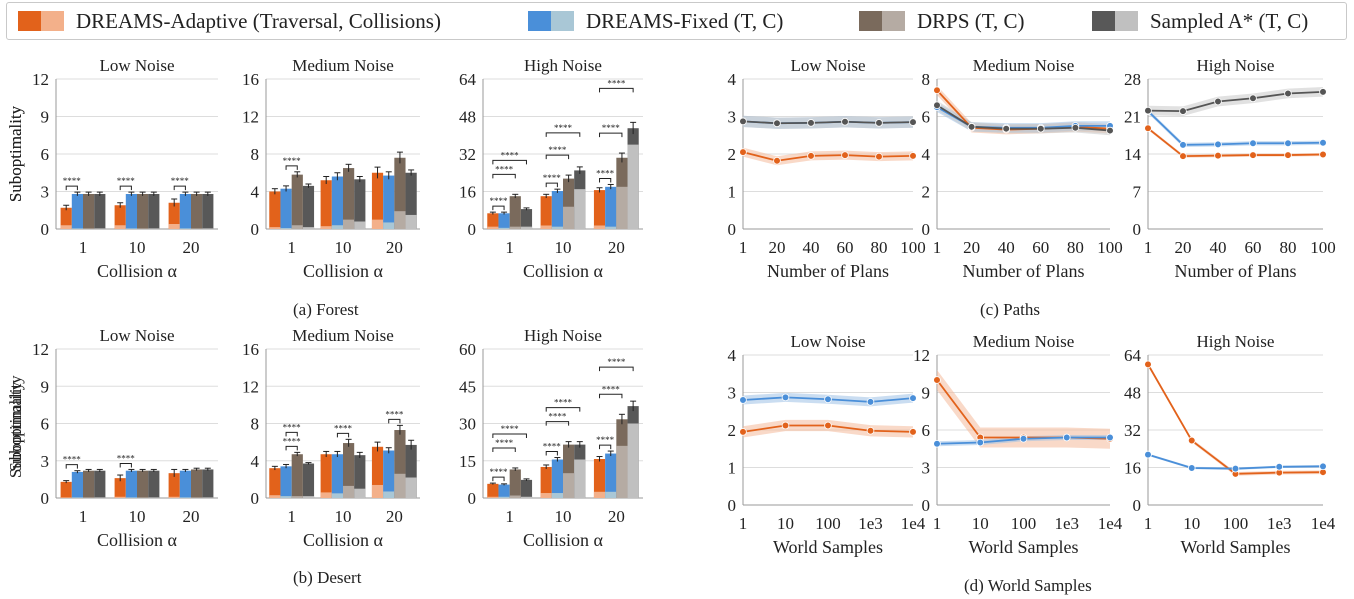  What do you see at coordinates (1191, 523) in the screenshot?
I see `x-tick-label: 10` at bounding box center [1191, 523].